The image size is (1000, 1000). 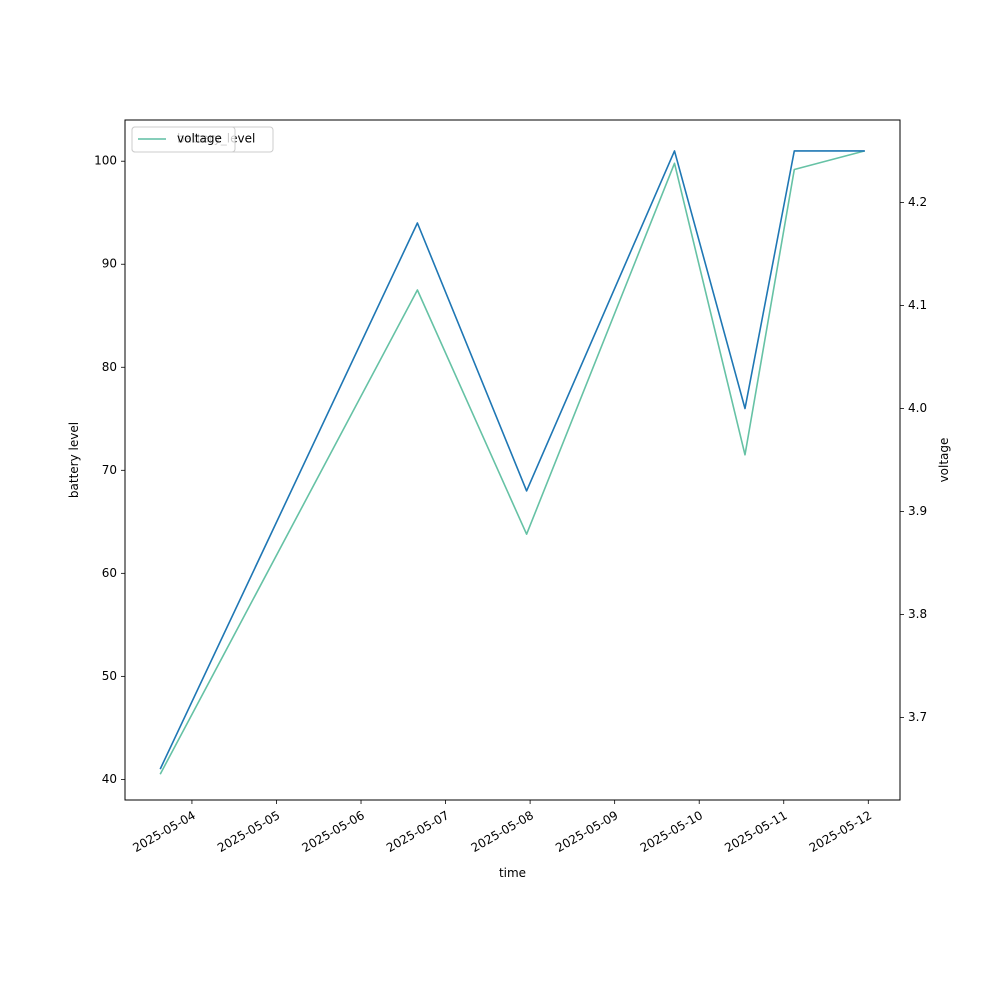 What do you see at coordinates (913, 459) in the screenshot?
I see `y-right-axis-ticks: 3.7 3.8 3.9 4.0 4.1 4.2` at bounding box center [913, 459].